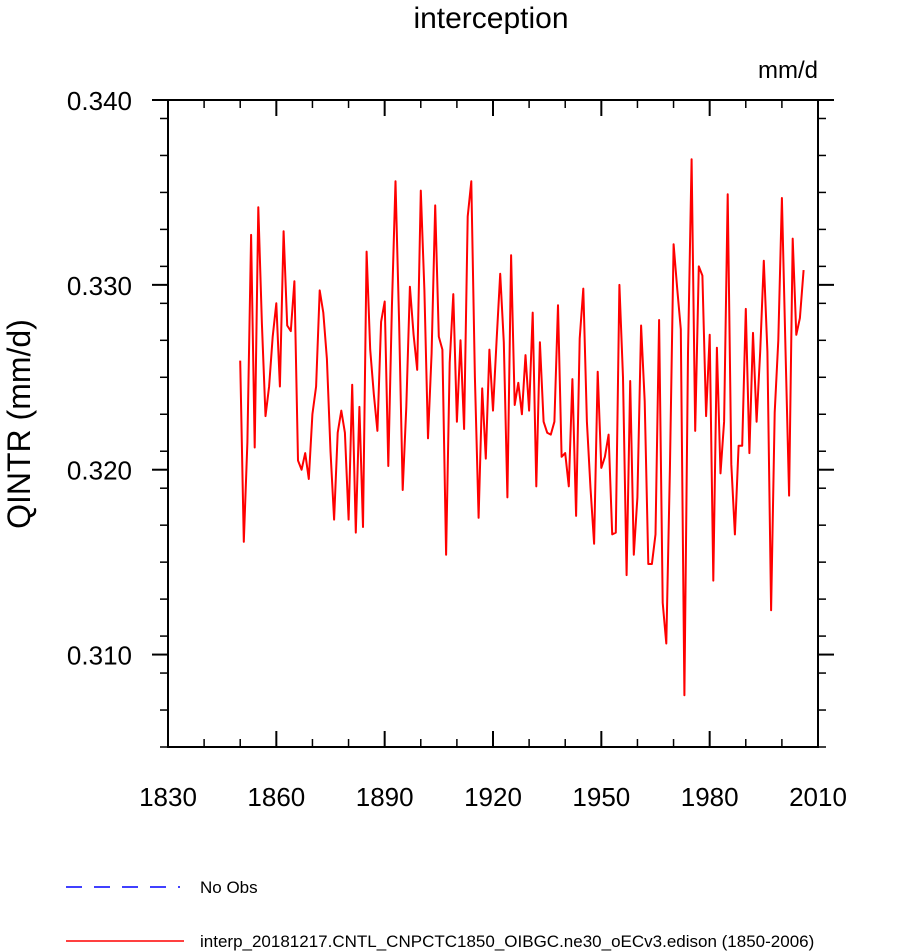  What do you see at coordinates (818, 797) in the screenshot?
I see `x-tick-label: 2010` at bounding box center [818, 797].